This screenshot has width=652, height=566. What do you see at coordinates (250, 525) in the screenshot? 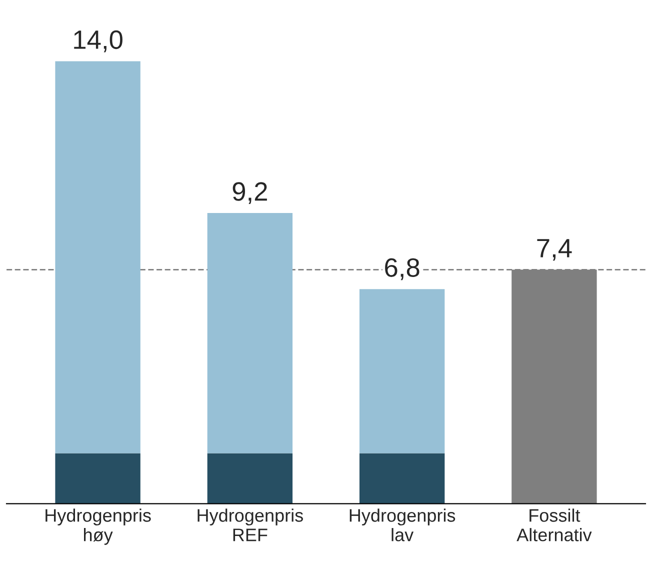
I see `x-tick-label: Hydrogenpris REF` at bounding box center [250, 525].